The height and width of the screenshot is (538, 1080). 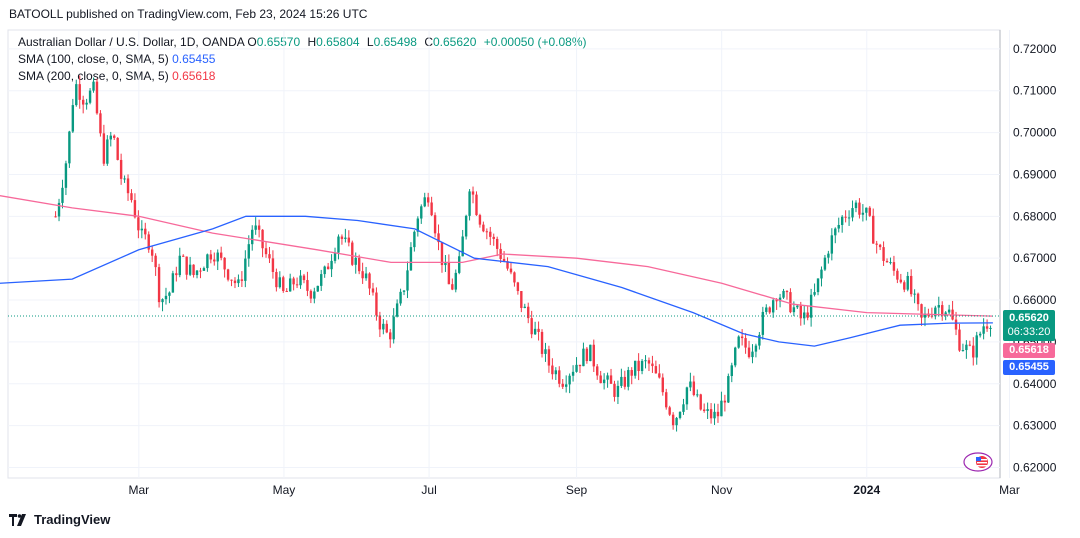 What do you see at coordinates (577, 490) in the screenshot?
I see `x-tick-label: Sep` at bounding box center [577, 490].